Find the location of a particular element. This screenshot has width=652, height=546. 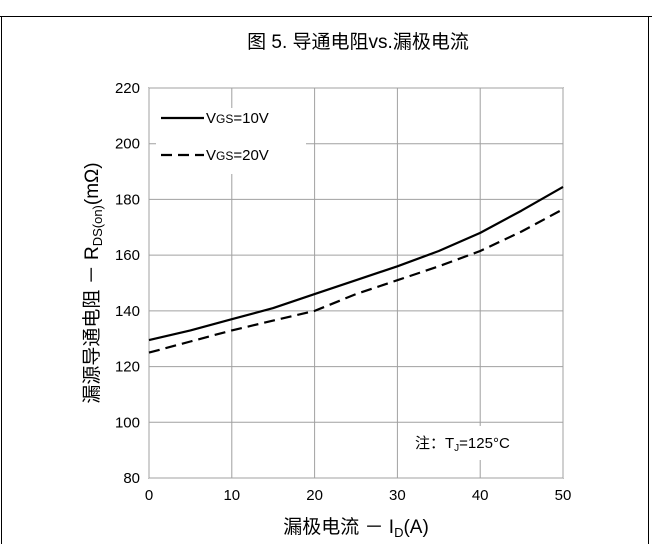

x-tick-label: 10 is located at coordinates (231, 495).